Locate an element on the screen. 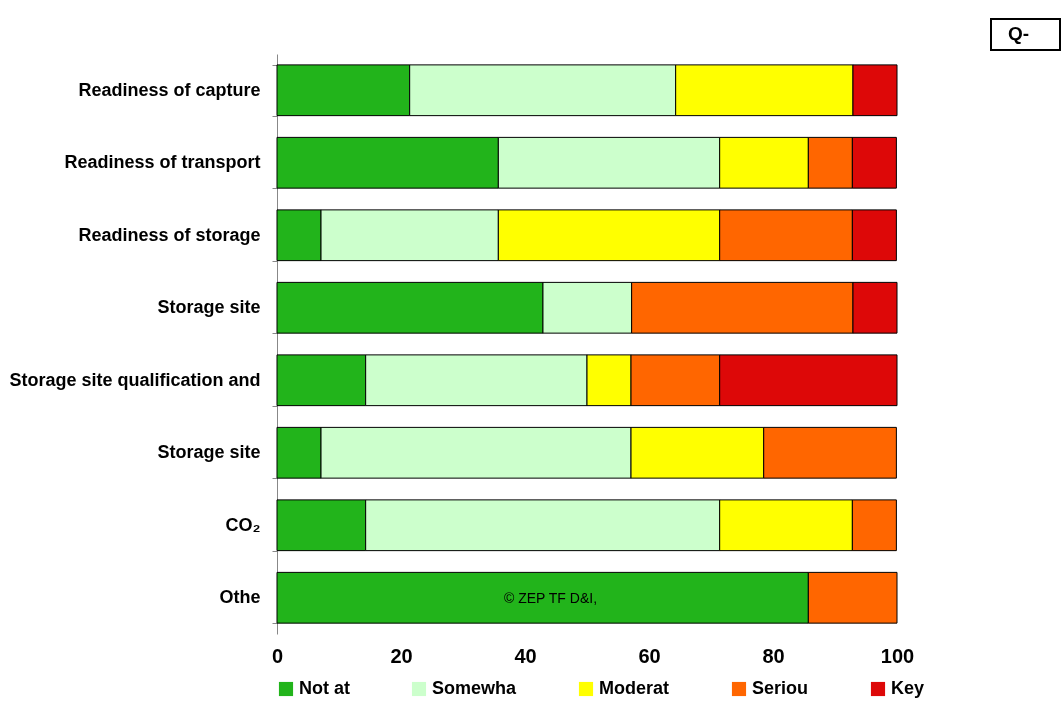 This screenshot has height=724, width=1061. legend-label: Moderat is located at coordinates (634, 688).